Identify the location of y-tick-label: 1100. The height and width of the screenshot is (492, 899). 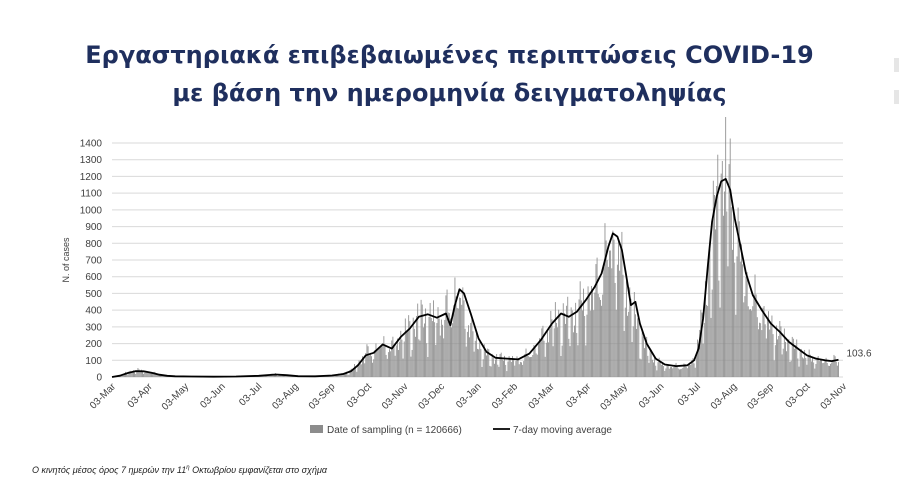
(91, 194).